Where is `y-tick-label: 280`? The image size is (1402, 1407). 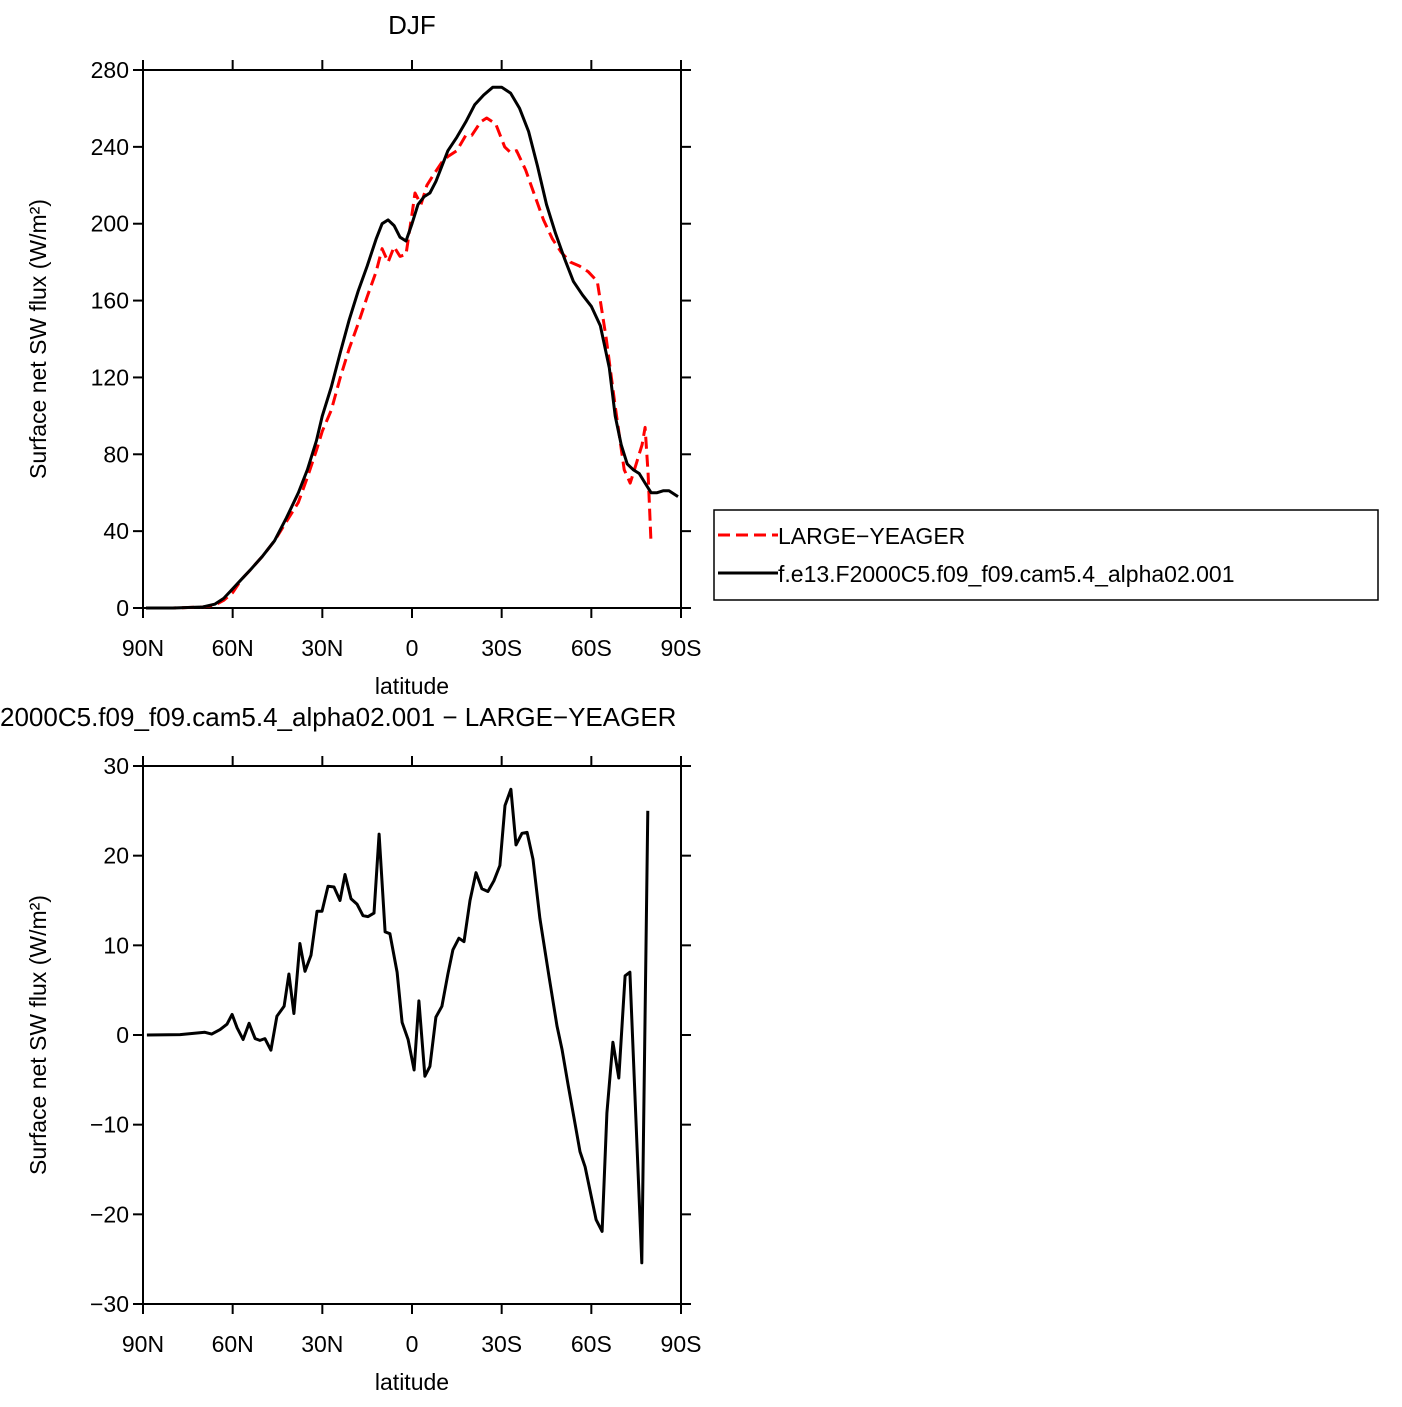 y-tick-label: 280 is located at coordinates (110, 70).